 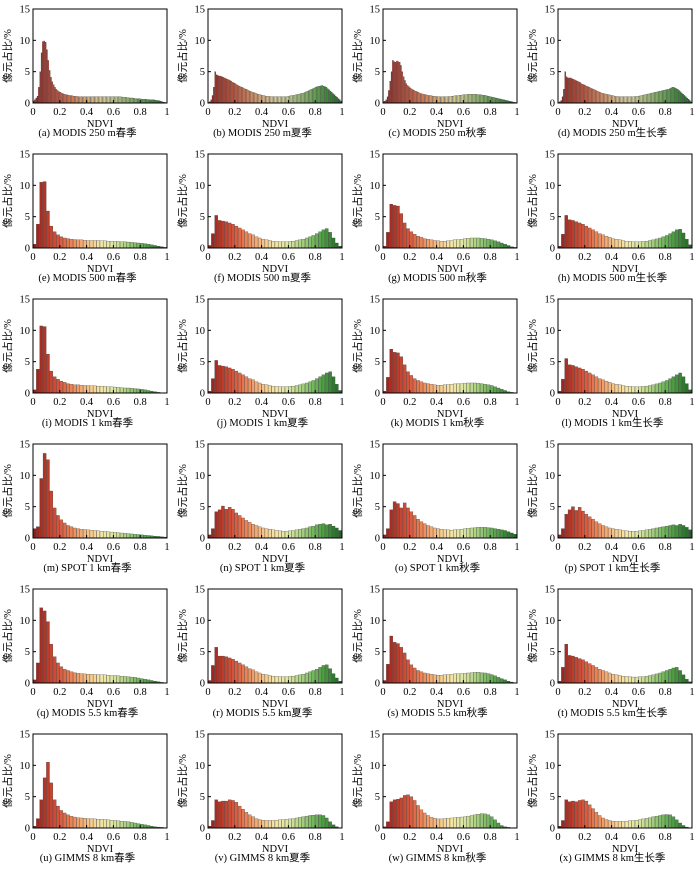 I want to click on panel-caption: (n) SPOT 1 km夏季, so click(x=262, y=568).